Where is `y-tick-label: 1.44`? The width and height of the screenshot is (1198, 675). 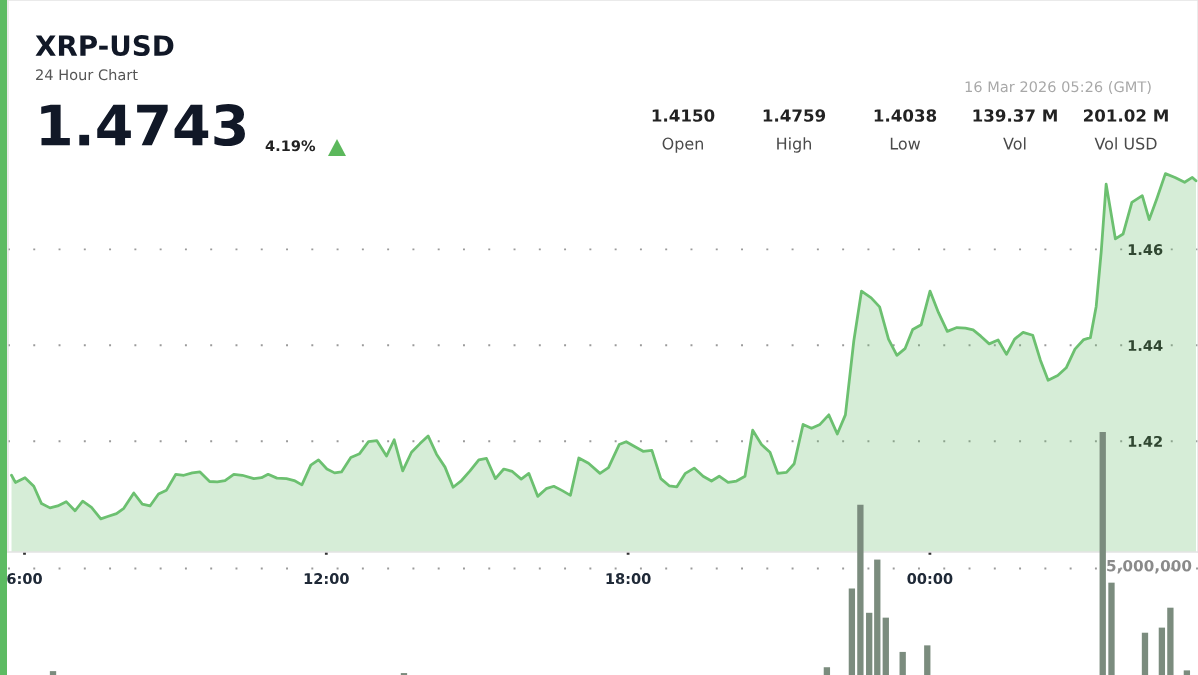
y-tick-label: 1.44 is located at coordinates (1145, 345).